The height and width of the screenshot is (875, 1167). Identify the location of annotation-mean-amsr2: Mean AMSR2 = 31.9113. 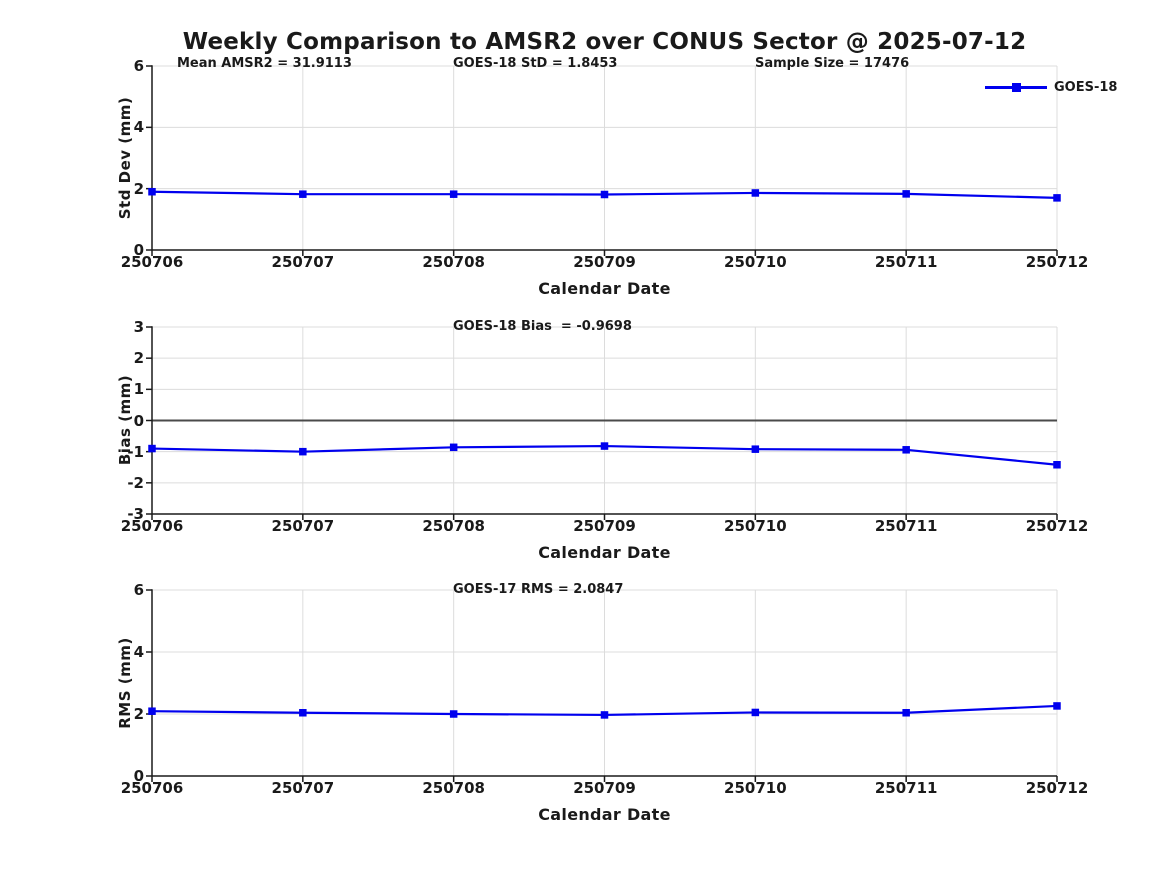
(264, 63).